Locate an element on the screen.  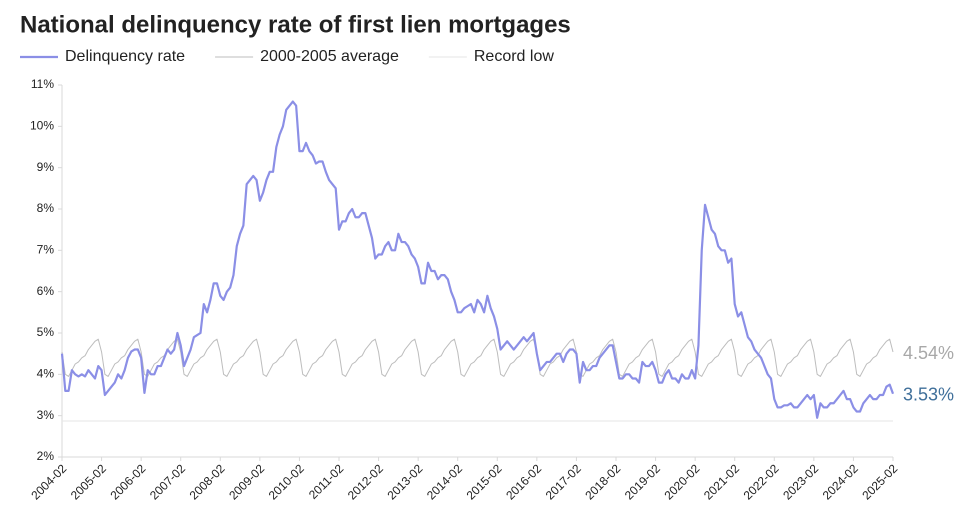
x-tick-label: 2024-02 is located at coordinates (840, 481).